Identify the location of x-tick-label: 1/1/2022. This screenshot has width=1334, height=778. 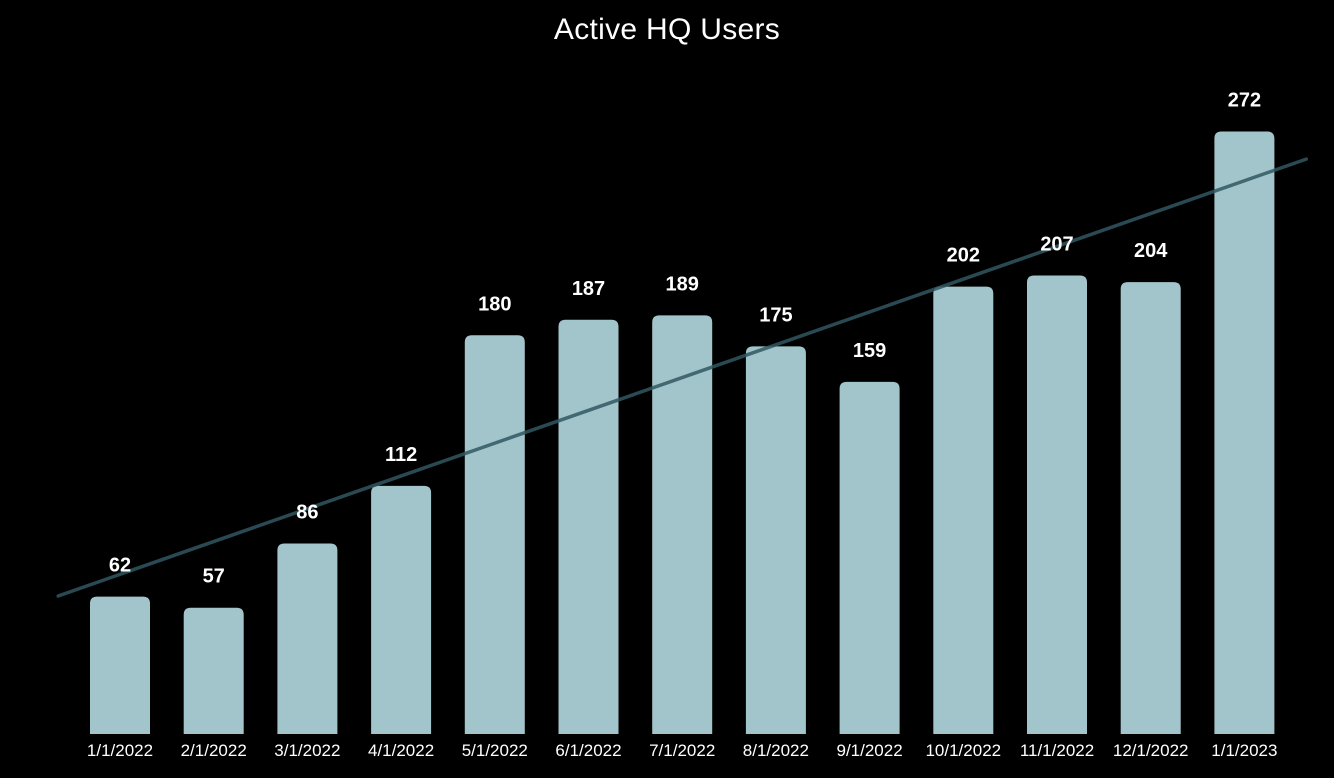
(120, 750).